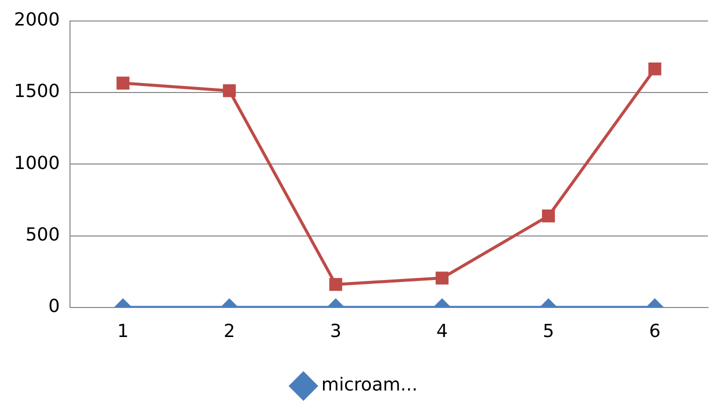  I want to click on y-tick-label: 500, so click(42, 235).